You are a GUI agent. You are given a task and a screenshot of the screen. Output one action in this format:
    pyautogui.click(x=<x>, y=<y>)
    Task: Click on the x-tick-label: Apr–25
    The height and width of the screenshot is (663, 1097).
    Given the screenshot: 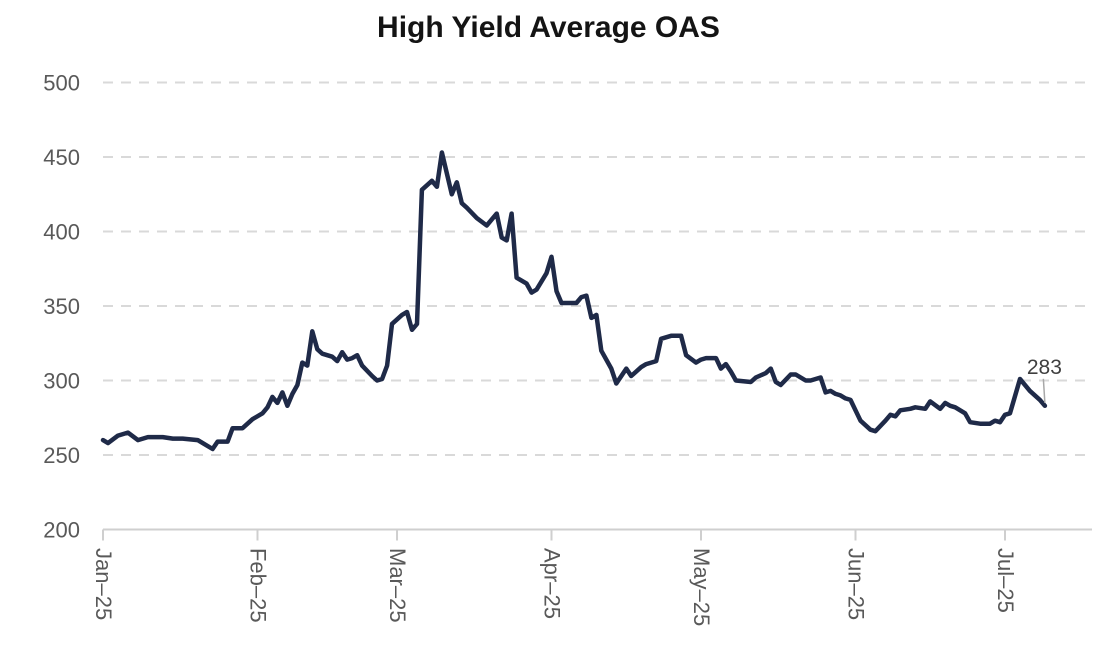 What is the action you would take?
    pyautogui.click(x=552, y=583)
    